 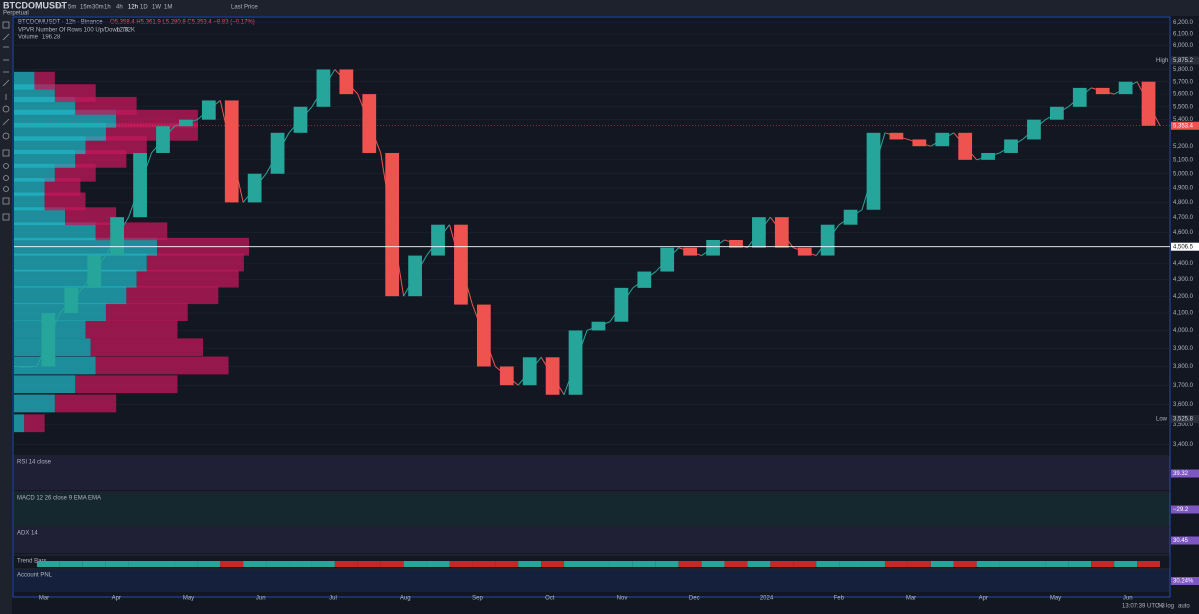 What do you see at coordinates (1185, 540) in the screenshot?
I see `adx-value-tag` at bounding box center [1185, 540].